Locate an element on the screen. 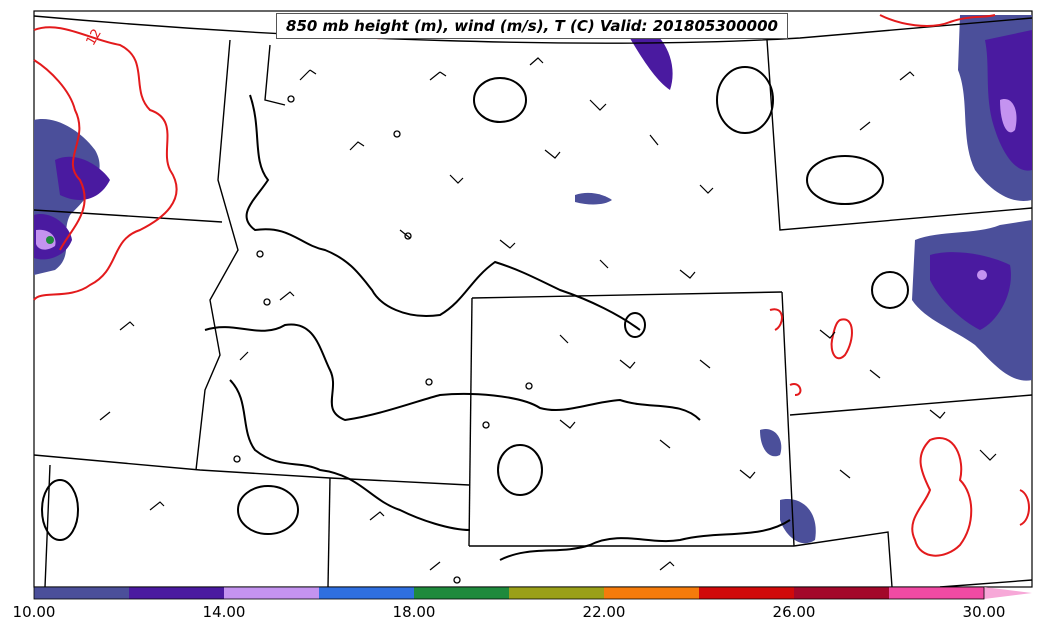 Image resolution: width=1041 pixels, height=633 pixels. colorbar-tick-0: 10.00 is located at coordinates (34, 612).